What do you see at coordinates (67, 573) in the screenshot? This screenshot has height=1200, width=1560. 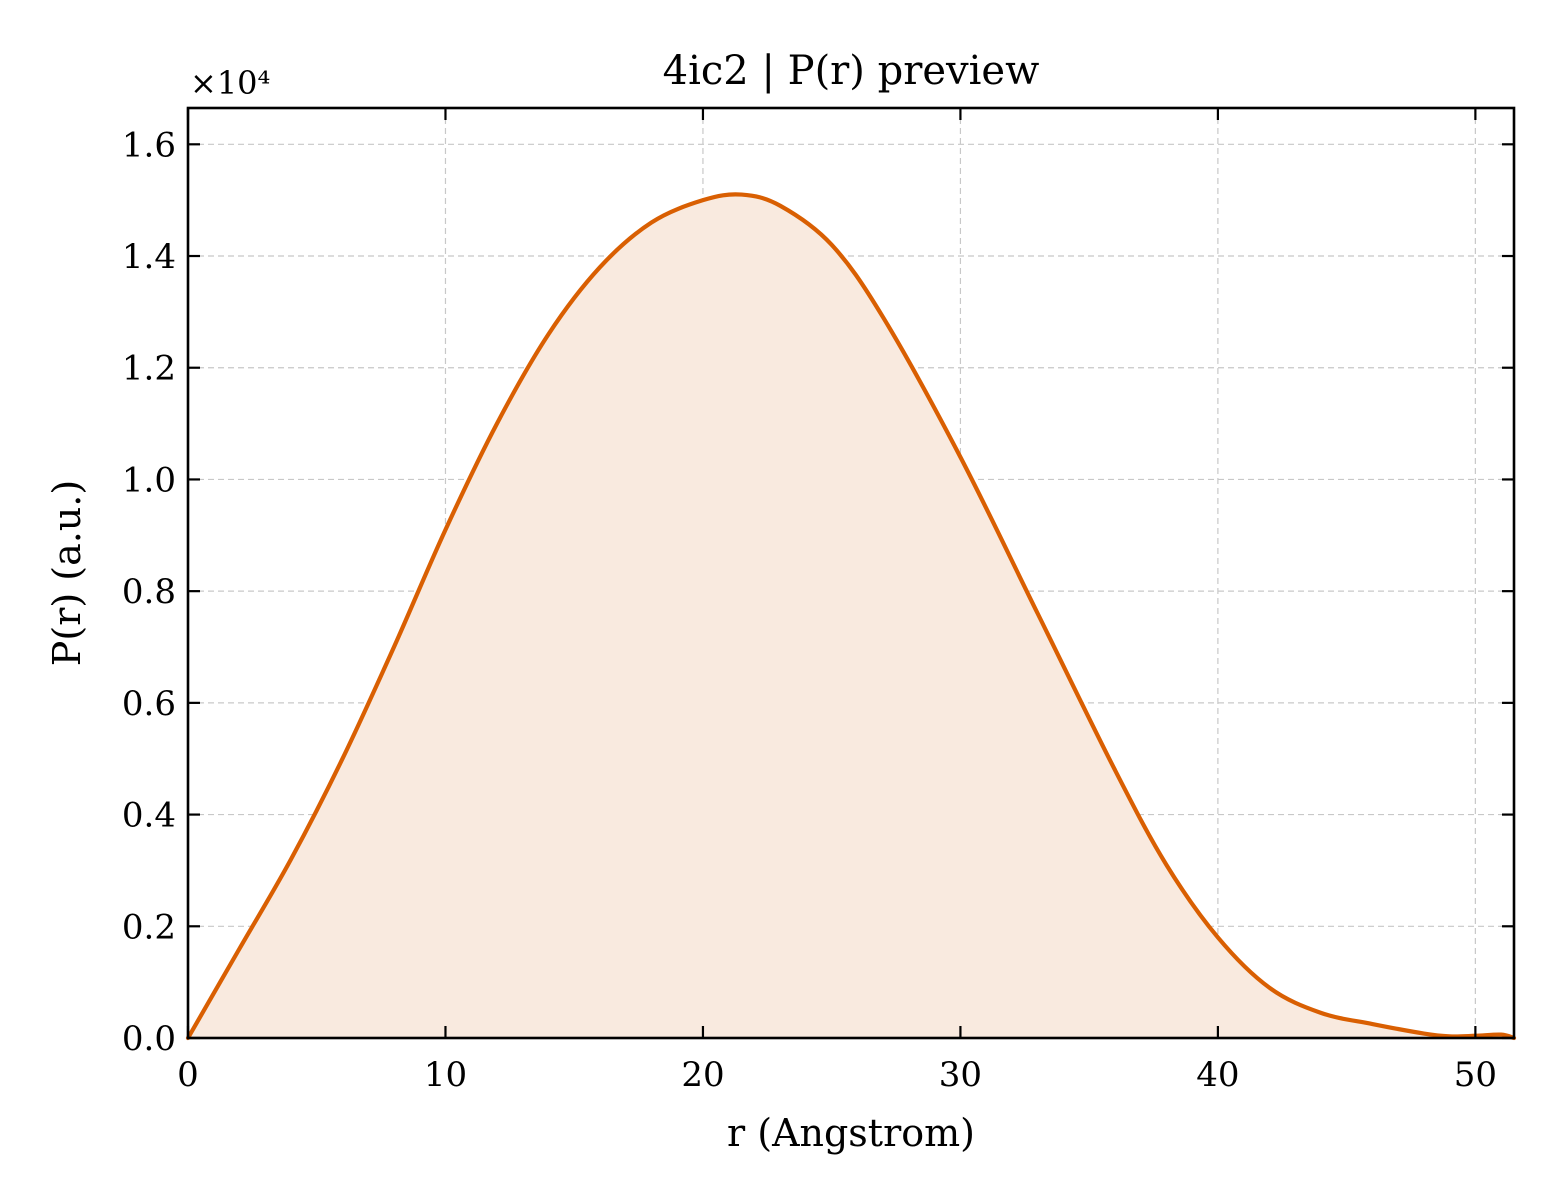 I see `y-axis-label: P(r) (a.u.)` at bounding box center [67, 573].